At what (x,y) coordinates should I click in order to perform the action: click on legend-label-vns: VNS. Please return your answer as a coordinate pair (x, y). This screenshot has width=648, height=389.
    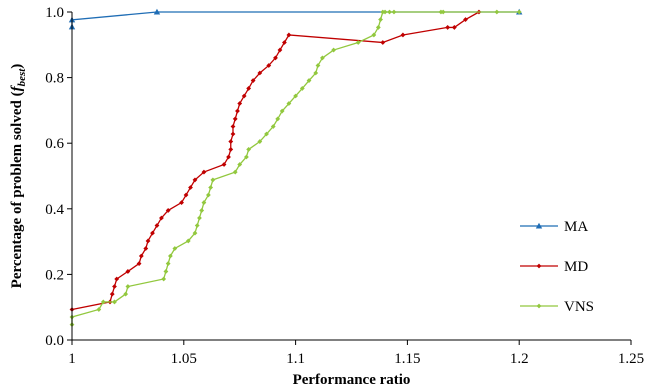
    Looking at the image, I should click on (579, 307).